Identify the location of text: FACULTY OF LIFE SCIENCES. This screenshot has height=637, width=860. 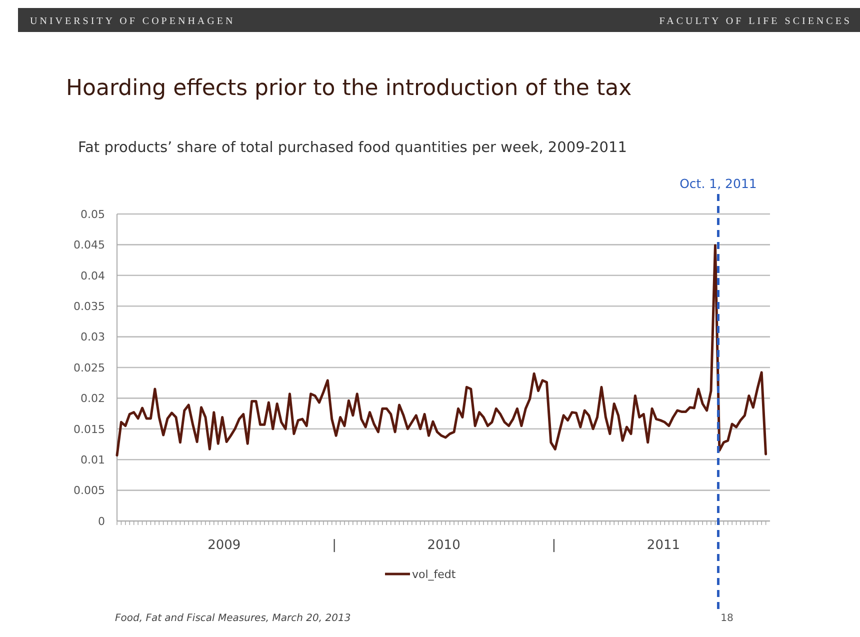
(755, 21).